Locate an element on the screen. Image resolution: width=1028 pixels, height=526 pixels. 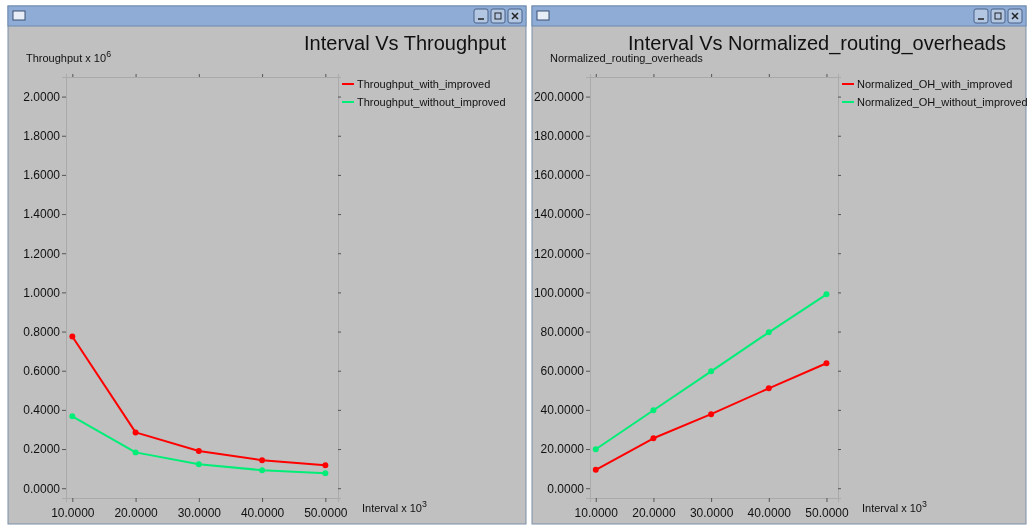
y-tick-label: 140.0000 is located at coordinates (559, 214).